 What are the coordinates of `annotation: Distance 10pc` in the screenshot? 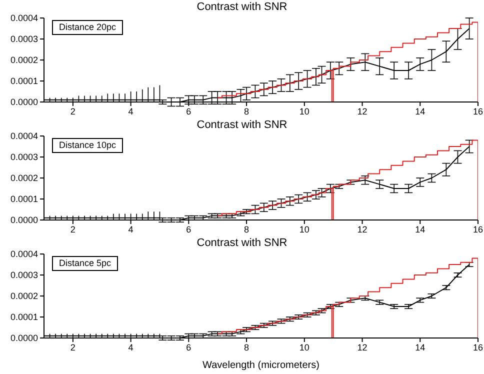 It's located at (88, 145).